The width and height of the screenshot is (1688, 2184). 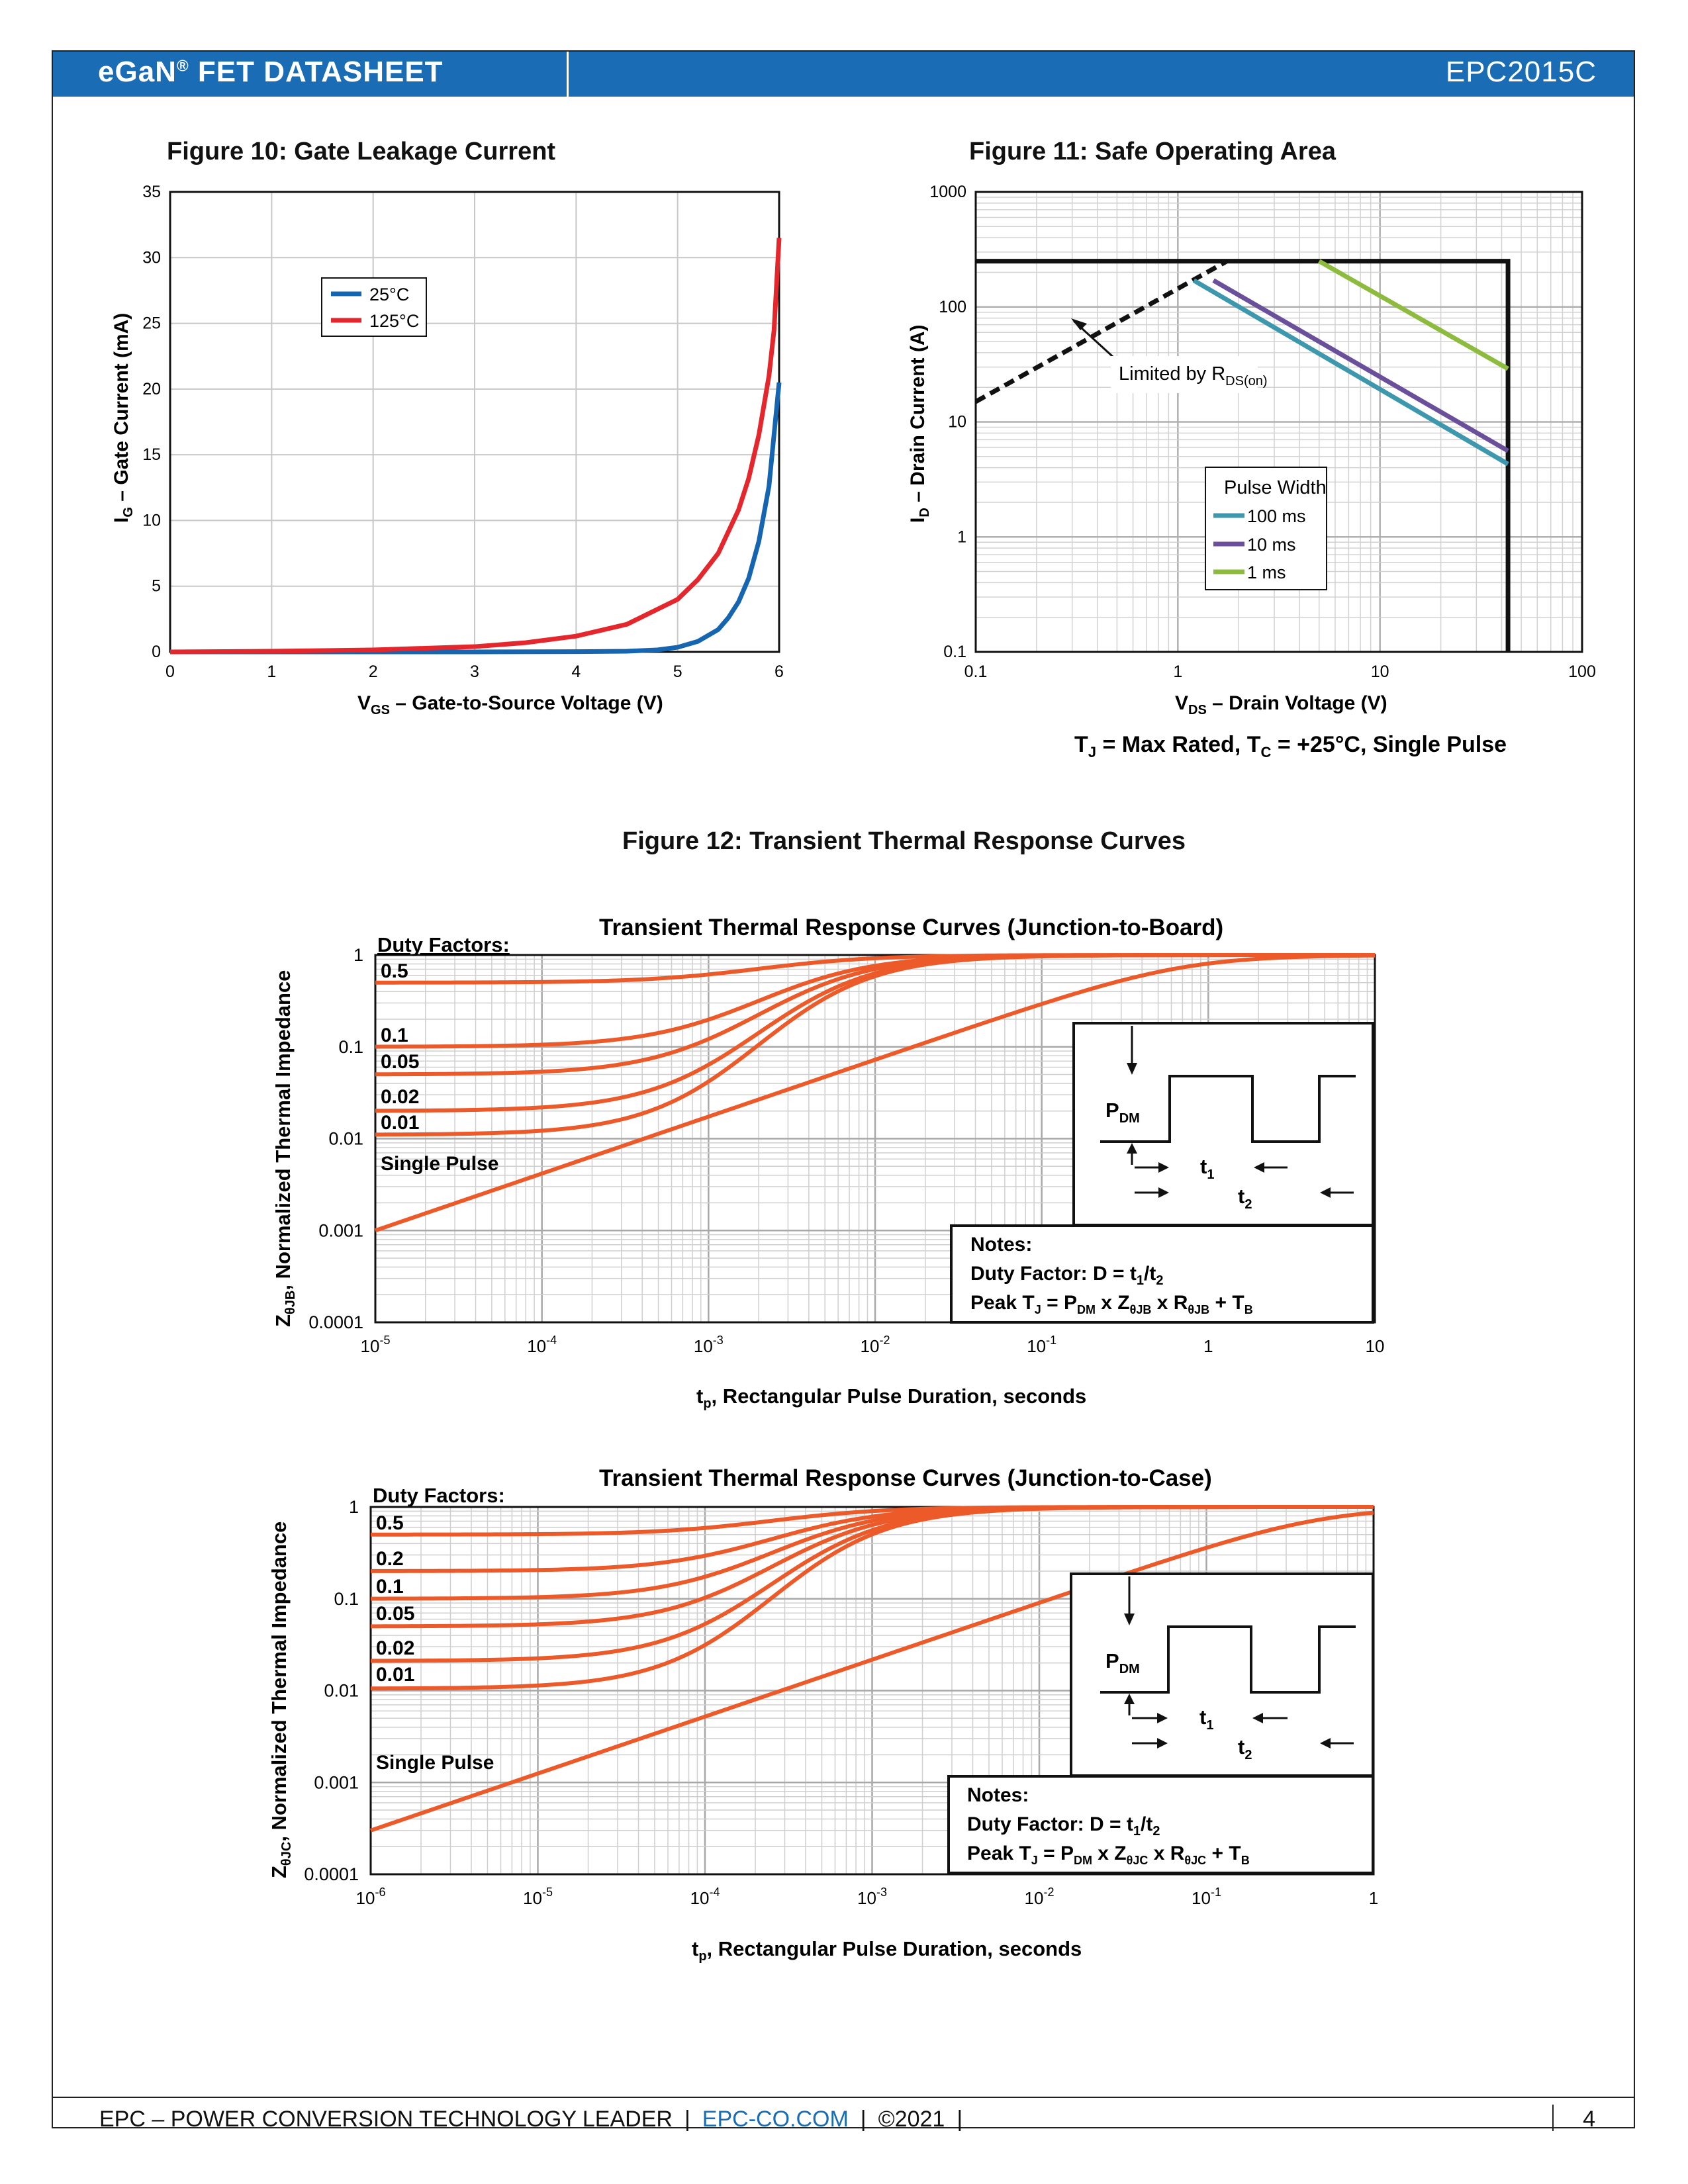 What do you see at coordinates (1276, 516) in the screenshot?
I see `legend-label-100ms: 100 ms` at bounding box center [1276, 516].